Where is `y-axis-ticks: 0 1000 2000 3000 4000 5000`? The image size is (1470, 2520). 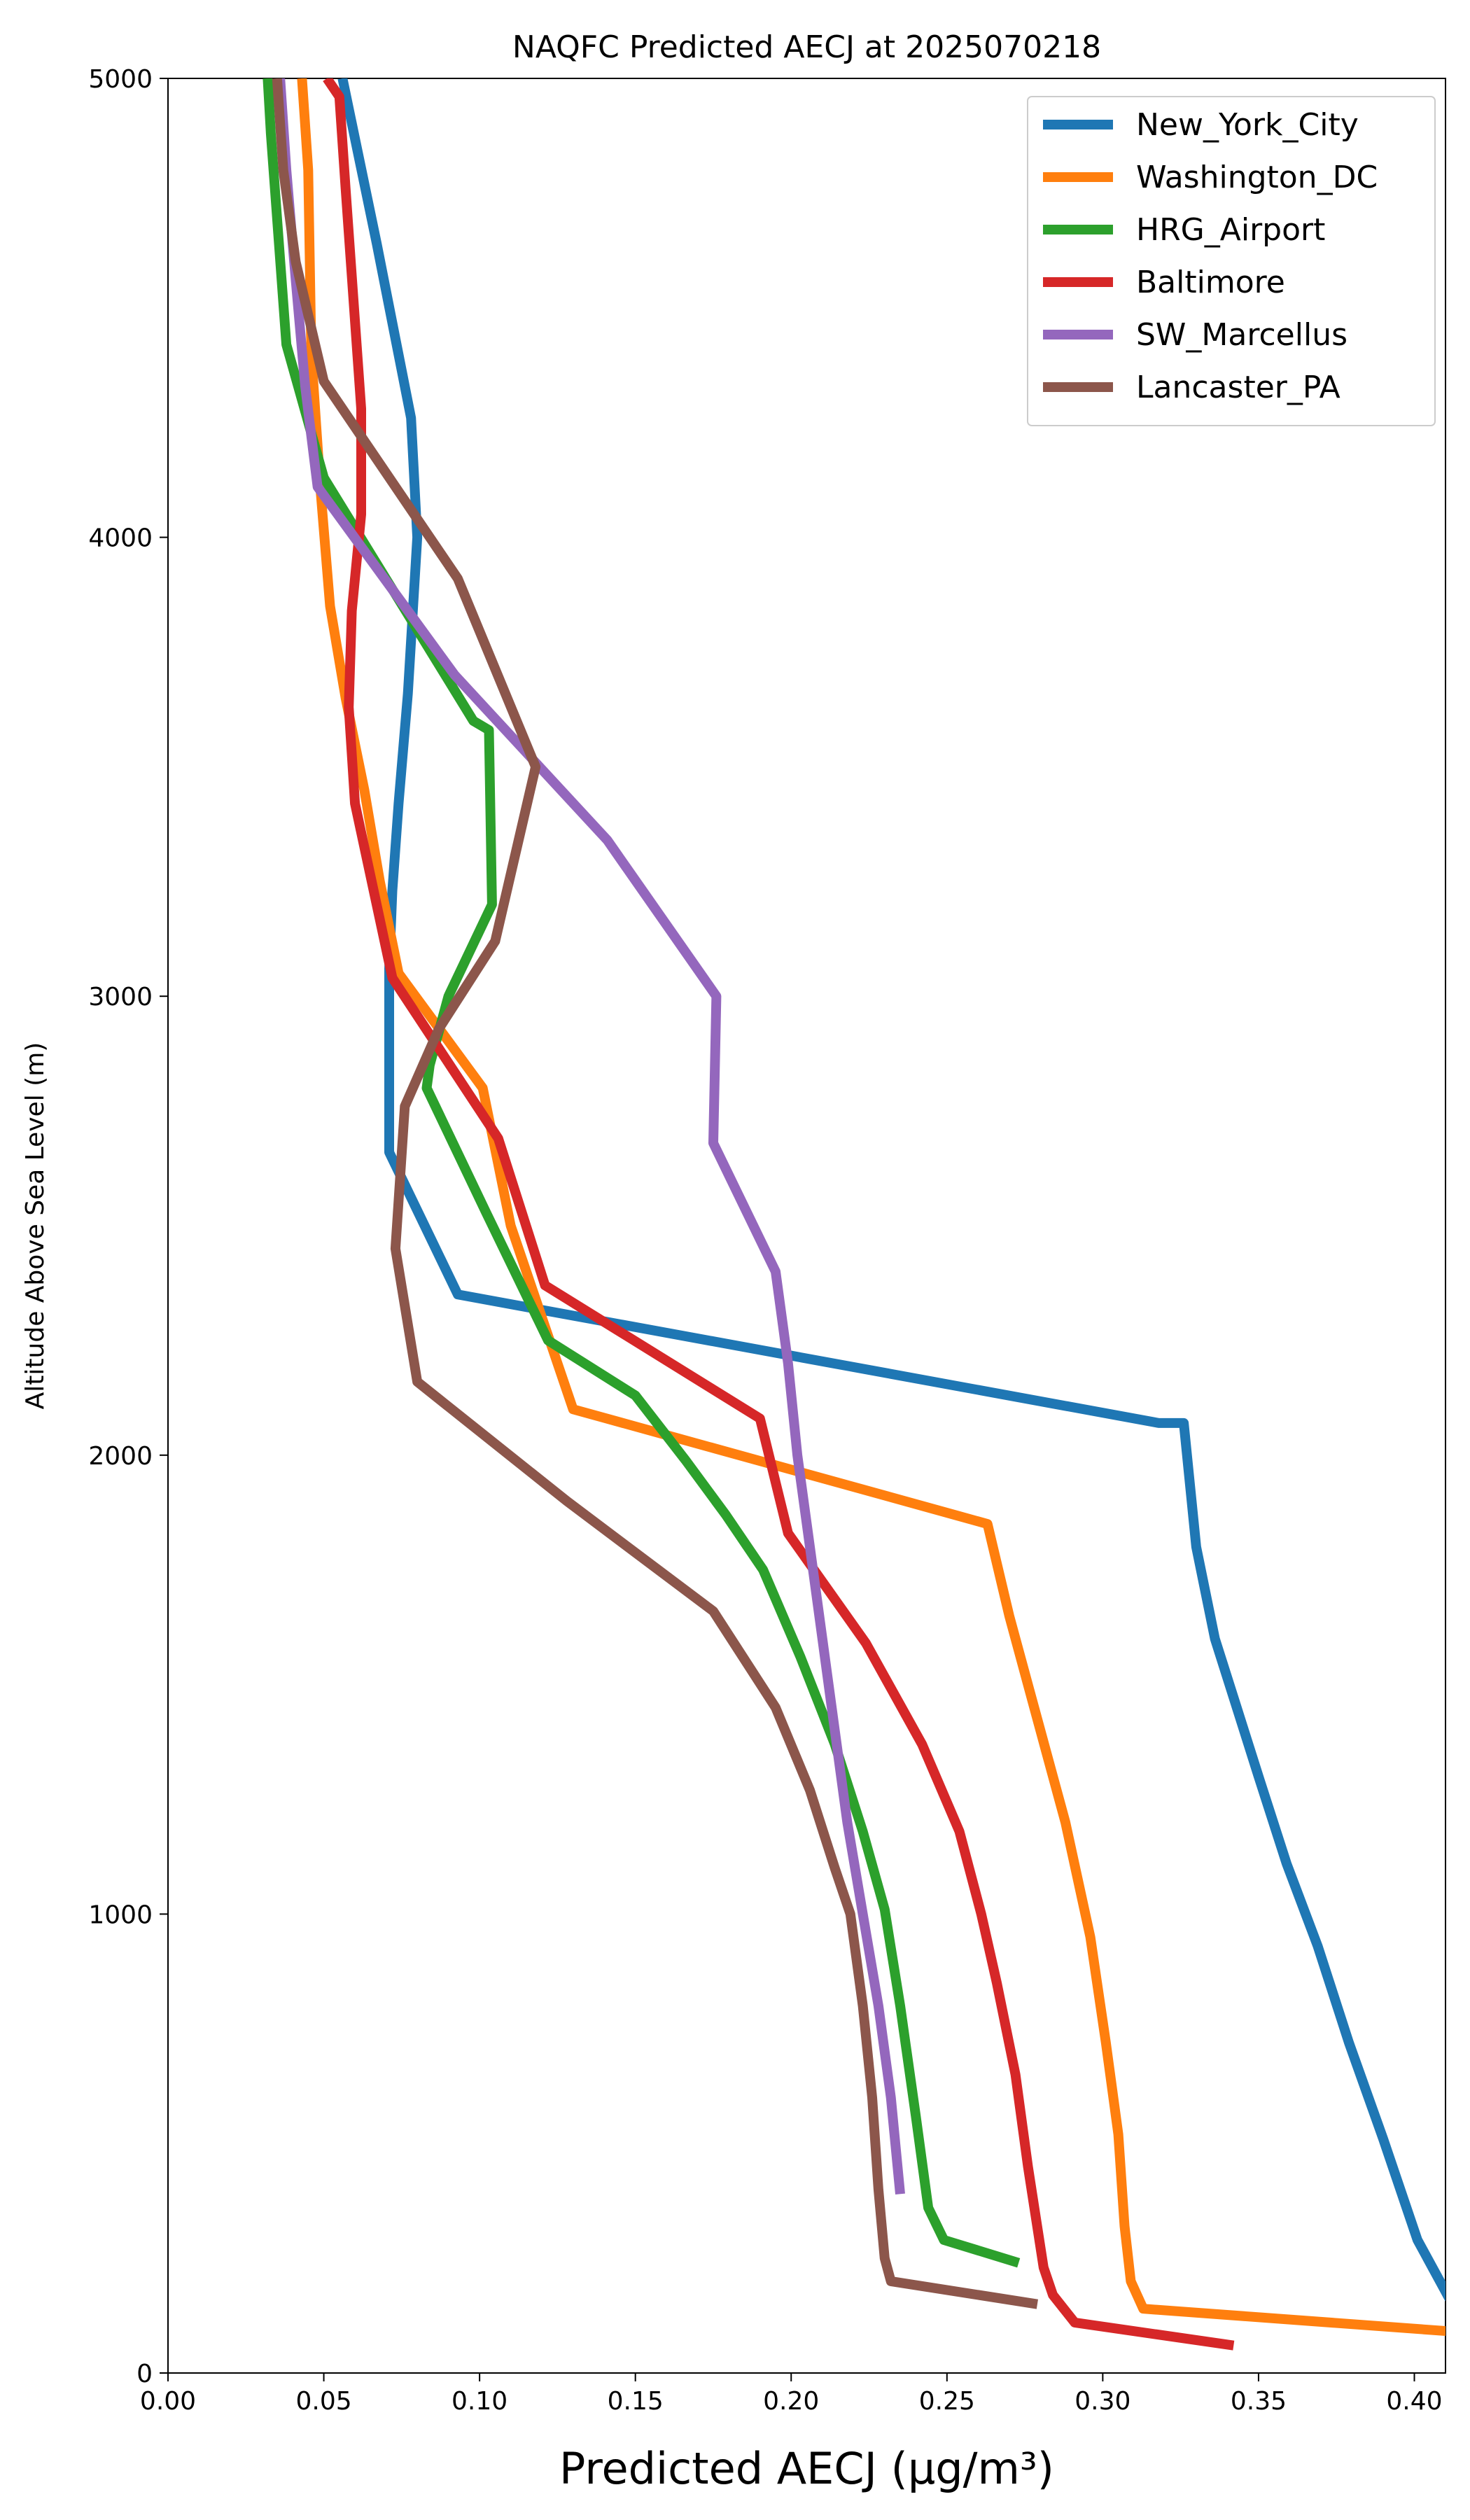 y-axis-ticks: 0 1000 2000 3000 4000 5000 is located at coordinates (128, 1226).